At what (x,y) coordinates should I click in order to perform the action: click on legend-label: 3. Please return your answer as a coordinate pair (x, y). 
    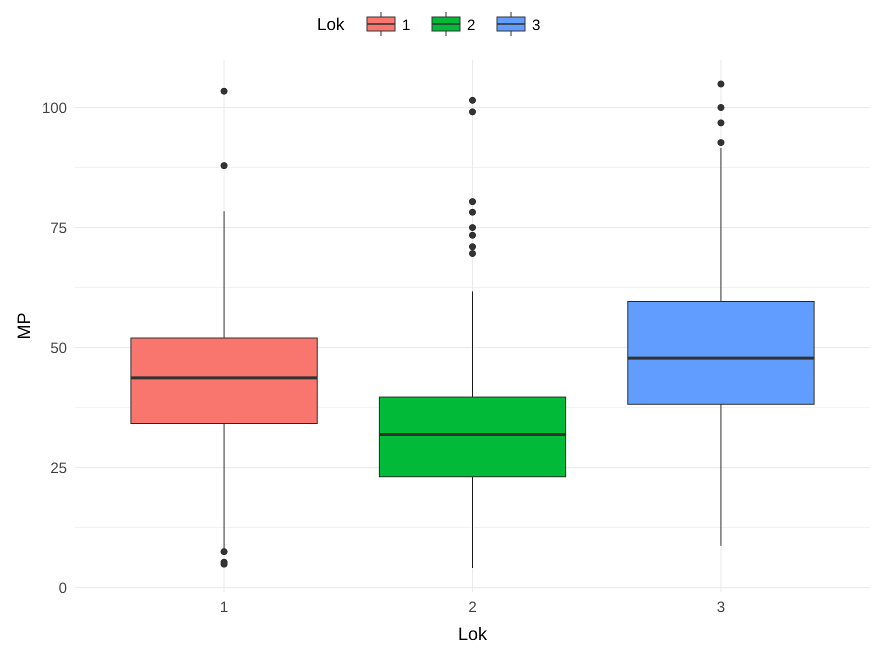
    Looking at the image, I should click on (536, 25).